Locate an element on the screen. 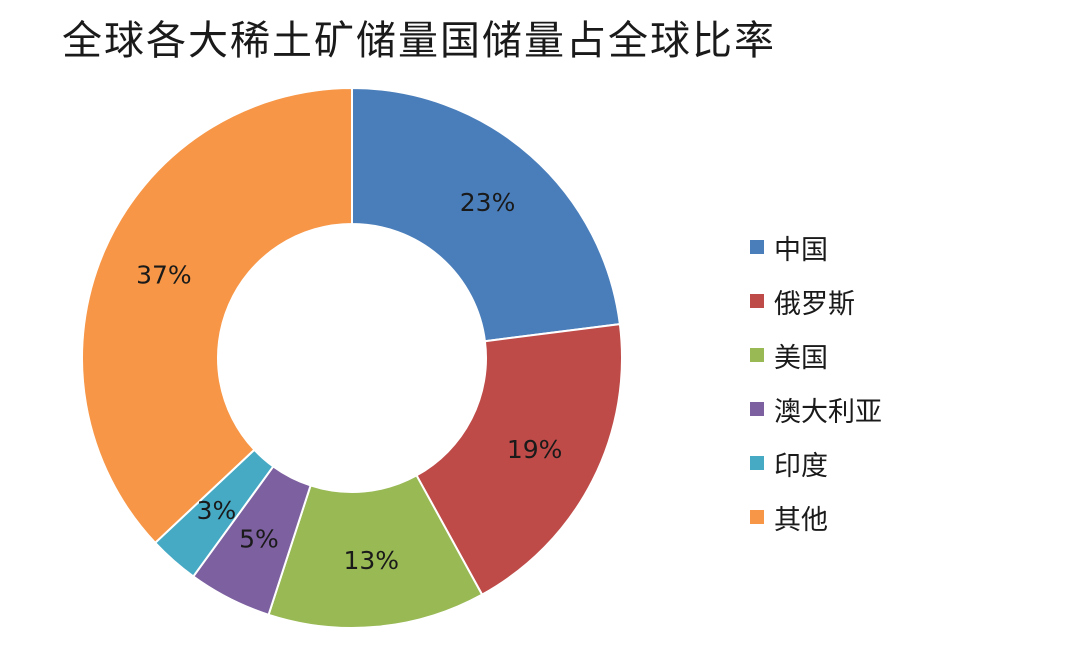 This screenshot has width=1080, height=667. legend-item-australia: 澳大利亚 is located at coordinates (816, 409).